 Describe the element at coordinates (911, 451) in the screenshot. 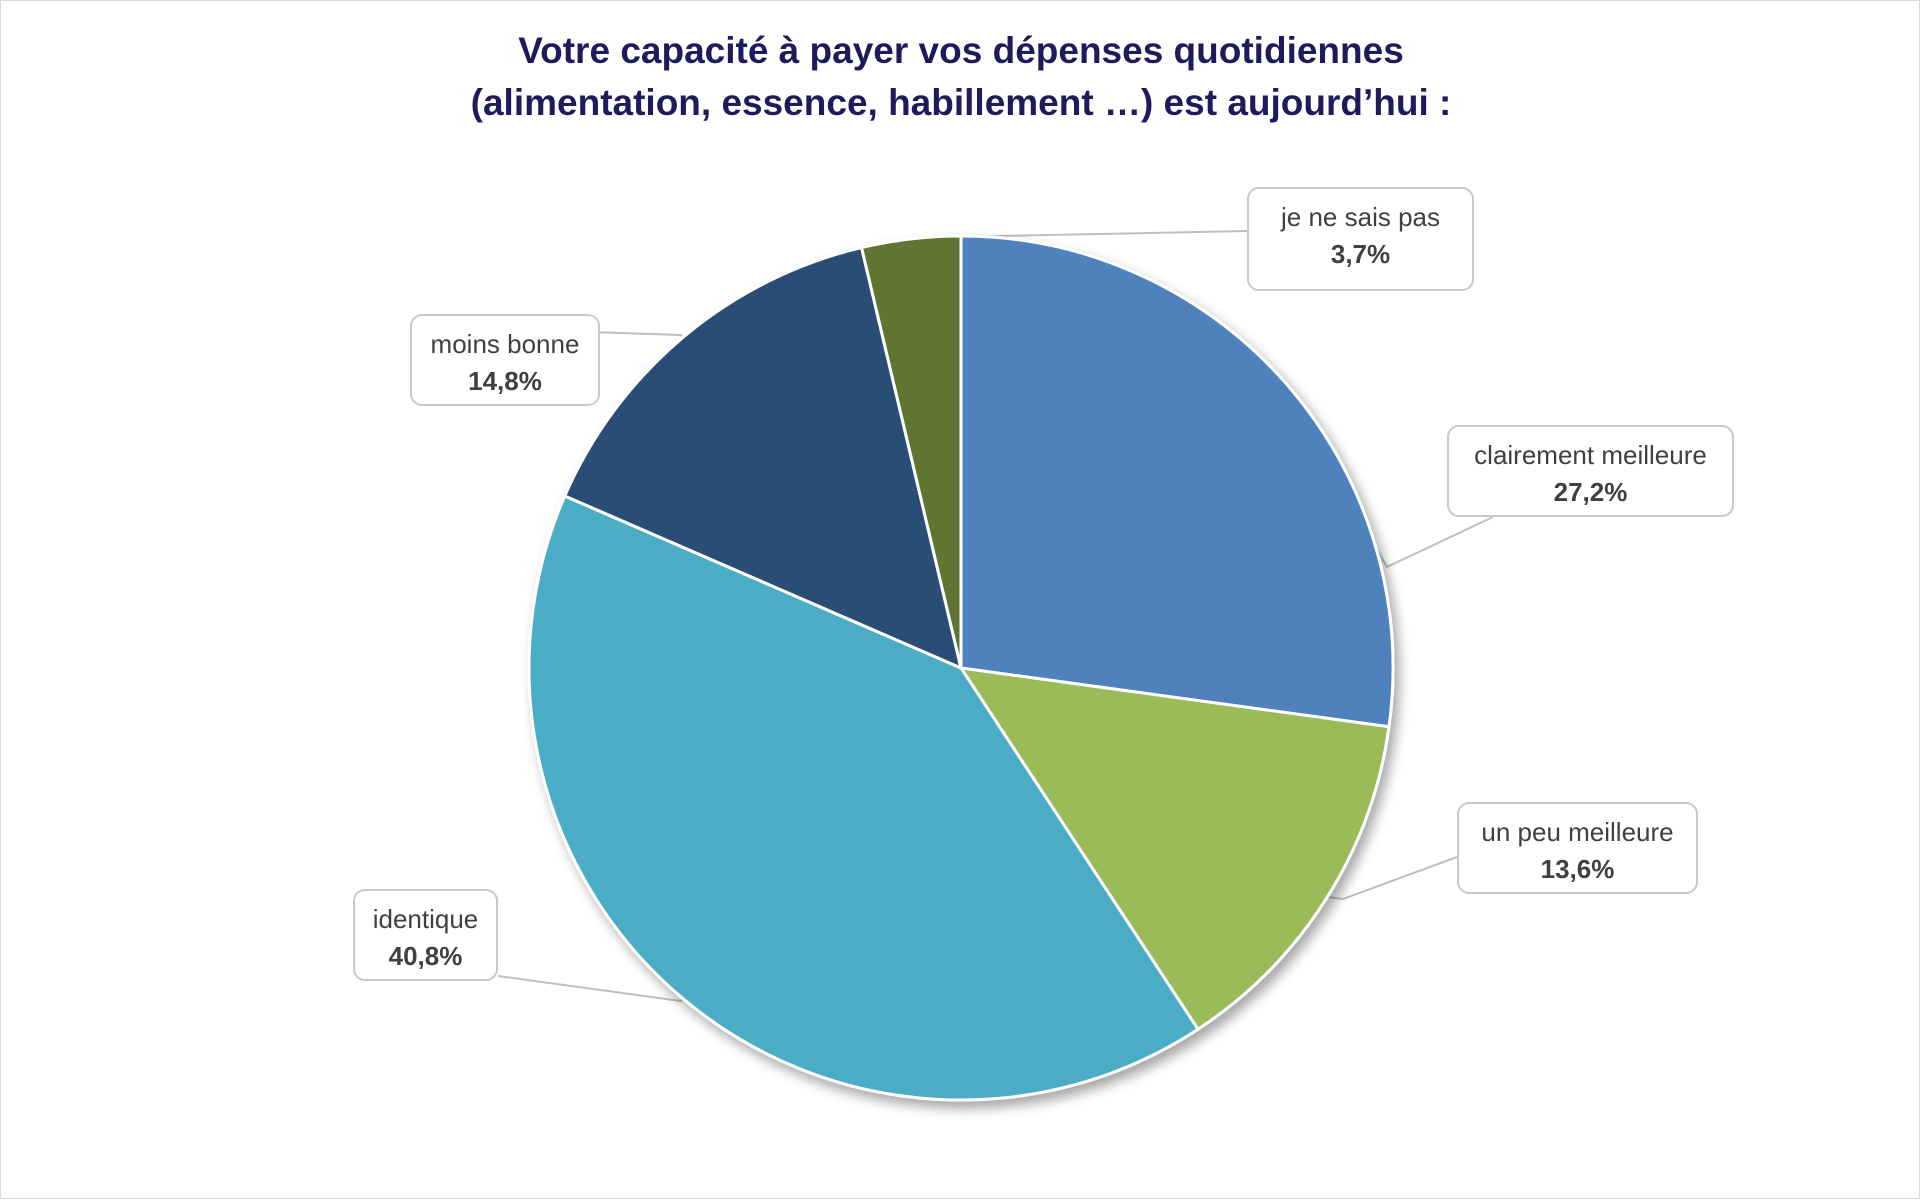

I see `slice-je-ne-sais-pas` at that location.